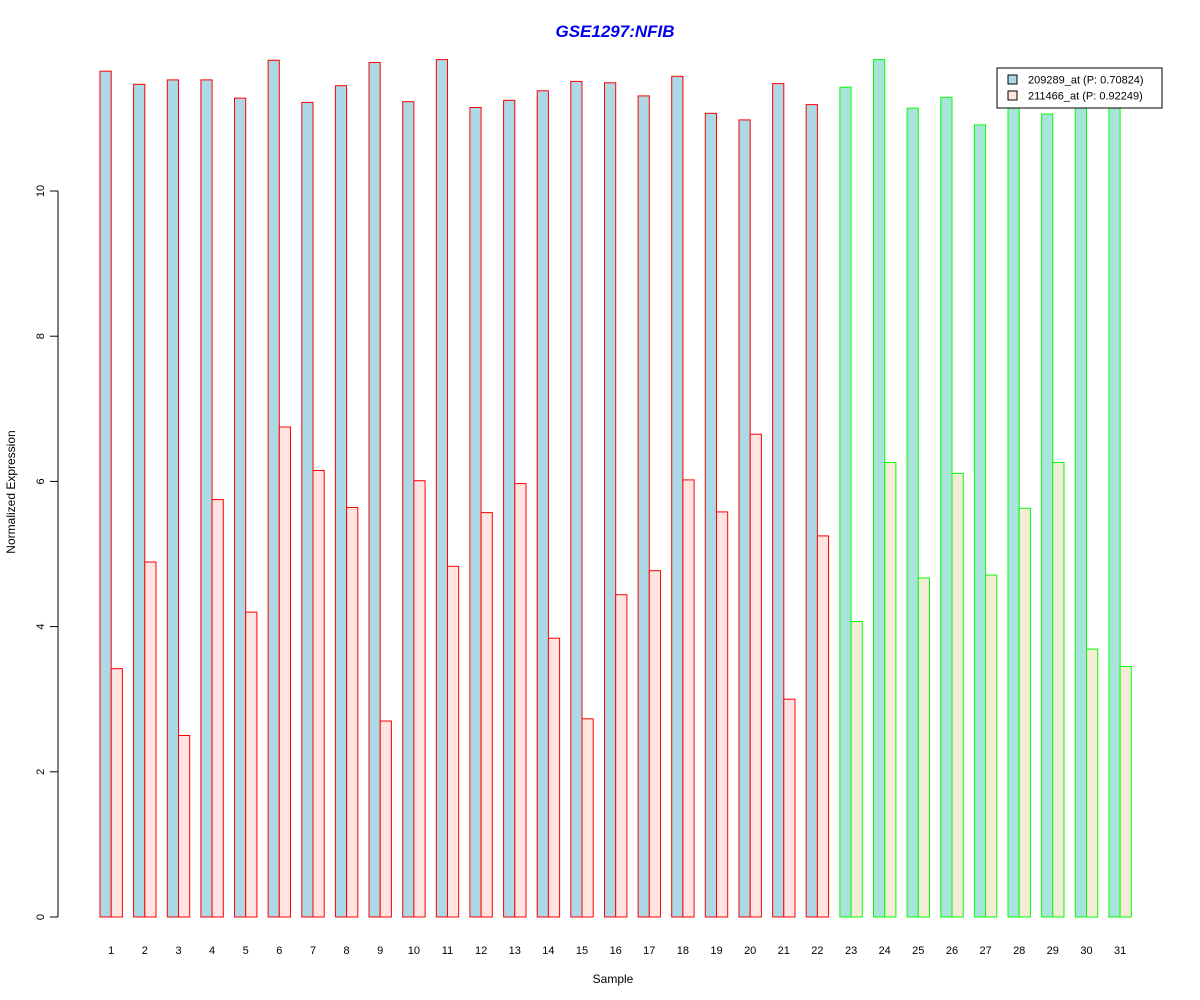 The image size is (1200, 1000). What do you see at coordinates (414, 951) in the screenshot?
I see `x-tick-label: 10` at bounding box center [414, 951].